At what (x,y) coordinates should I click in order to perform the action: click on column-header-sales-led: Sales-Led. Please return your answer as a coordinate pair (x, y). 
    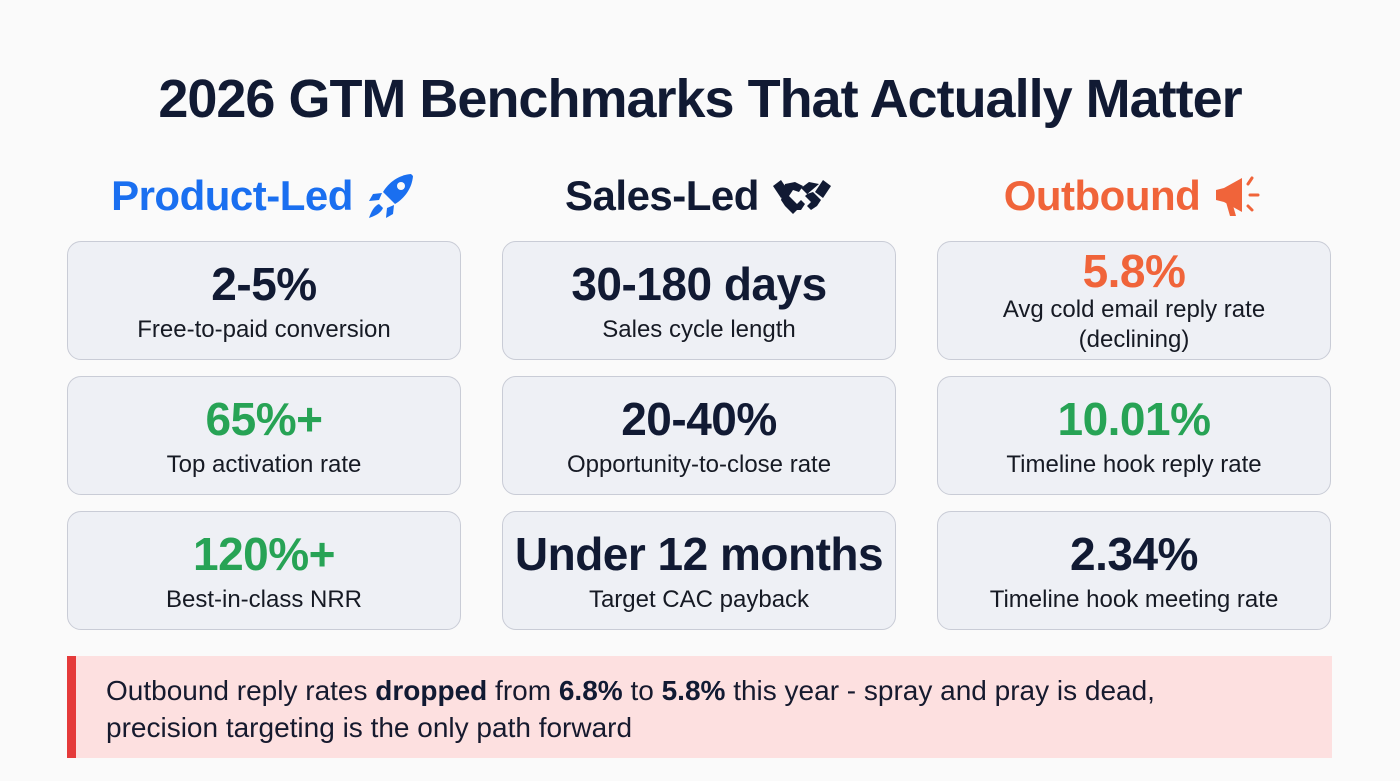
    Looking at the image, I should click on (699, 196).